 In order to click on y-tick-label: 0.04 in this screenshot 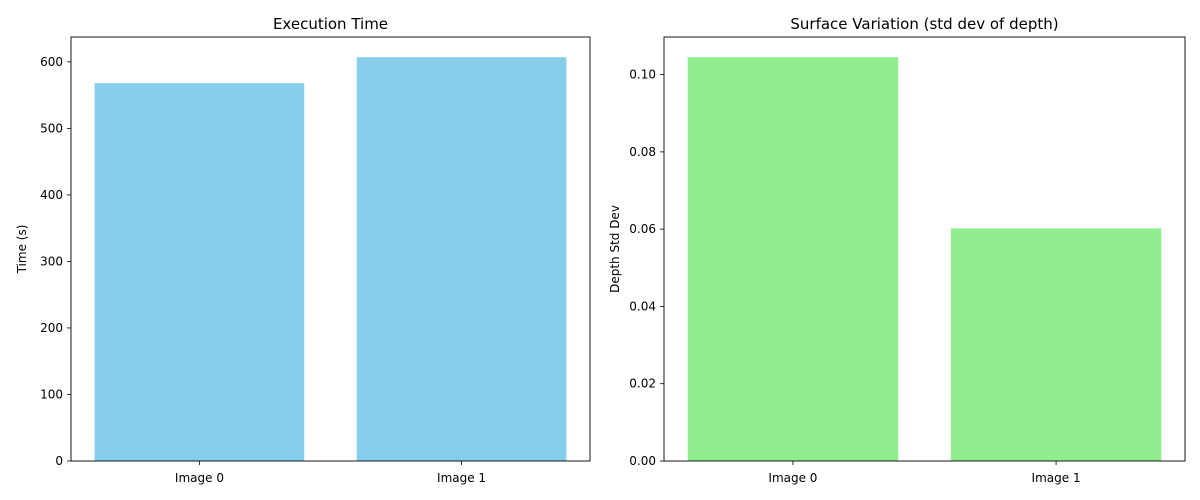, I will do `click(642, 306)`.